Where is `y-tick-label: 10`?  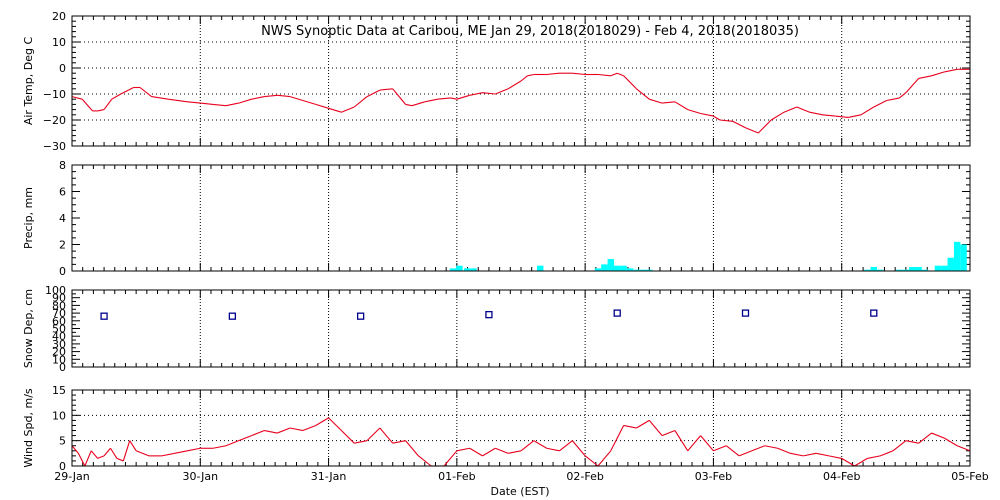
y-tick-label: 10 is located at coordinates (59, 359).